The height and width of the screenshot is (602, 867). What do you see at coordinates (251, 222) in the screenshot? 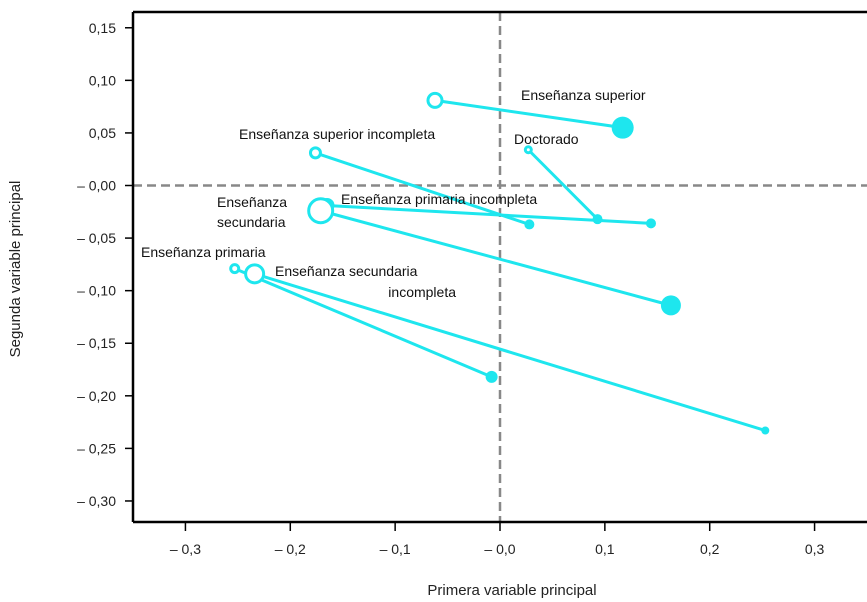
I see `point-label-line: secundaria` at bounding box center [251, 222].